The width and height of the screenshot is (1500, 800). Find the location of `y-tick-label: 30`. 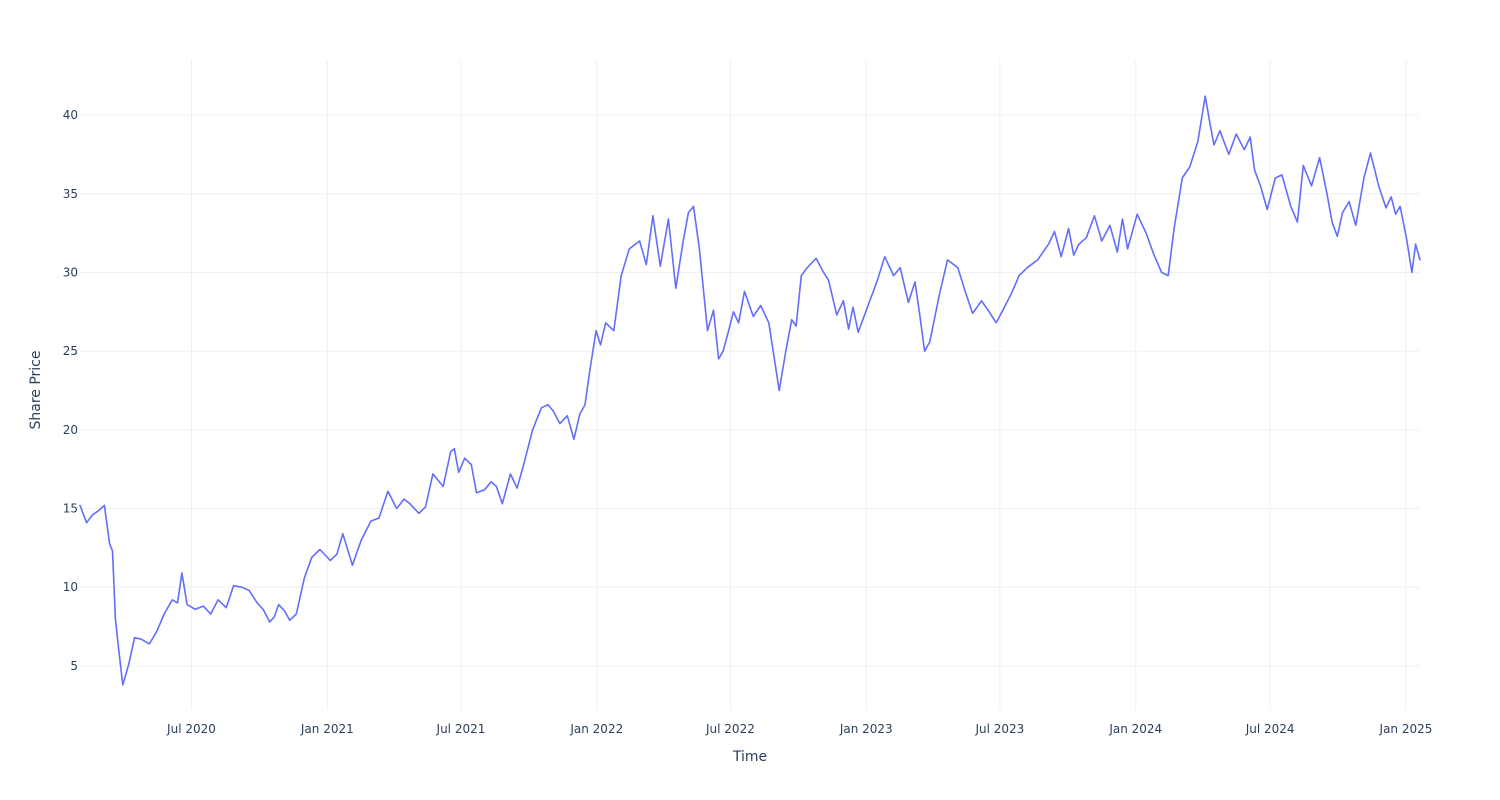

y-tick-label: 30 is located at coordinates (70, 272).